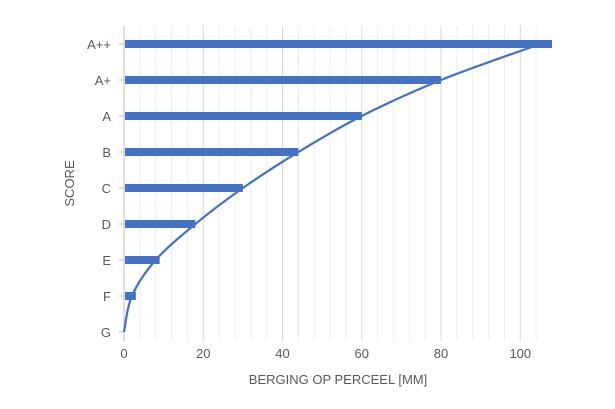  What do you see at coordinates (243, 116) in the screenshot?
I see `bar-A` at bounding box center [243, 116].